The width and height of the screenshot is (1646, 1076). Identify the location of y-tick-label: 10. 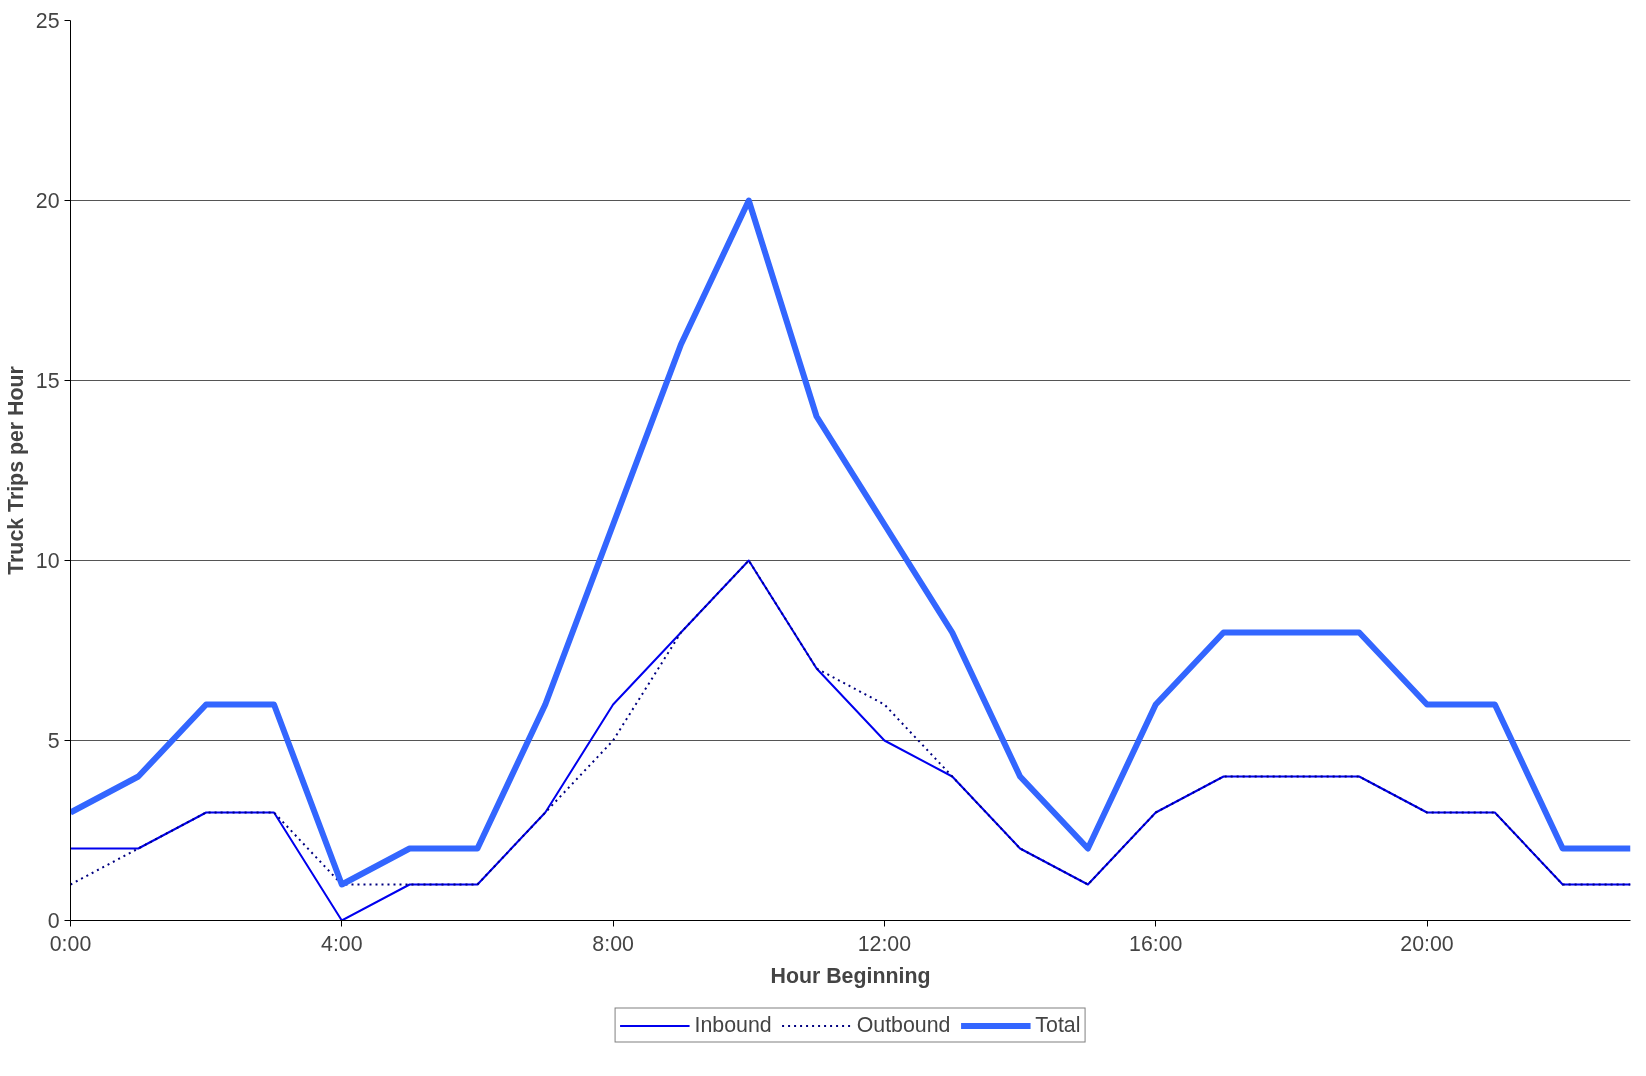
(47, 561).